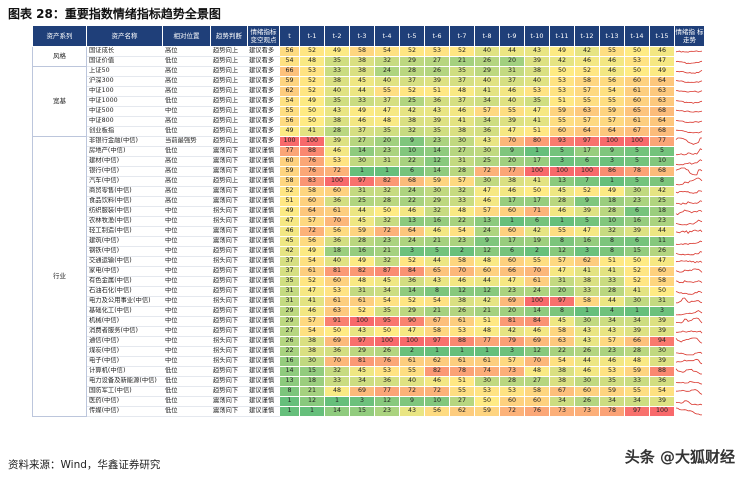  What do you see at coordinates (412, 381) in the screenshot?
I see `value-cell: 40` at bounding box center [412, 381].